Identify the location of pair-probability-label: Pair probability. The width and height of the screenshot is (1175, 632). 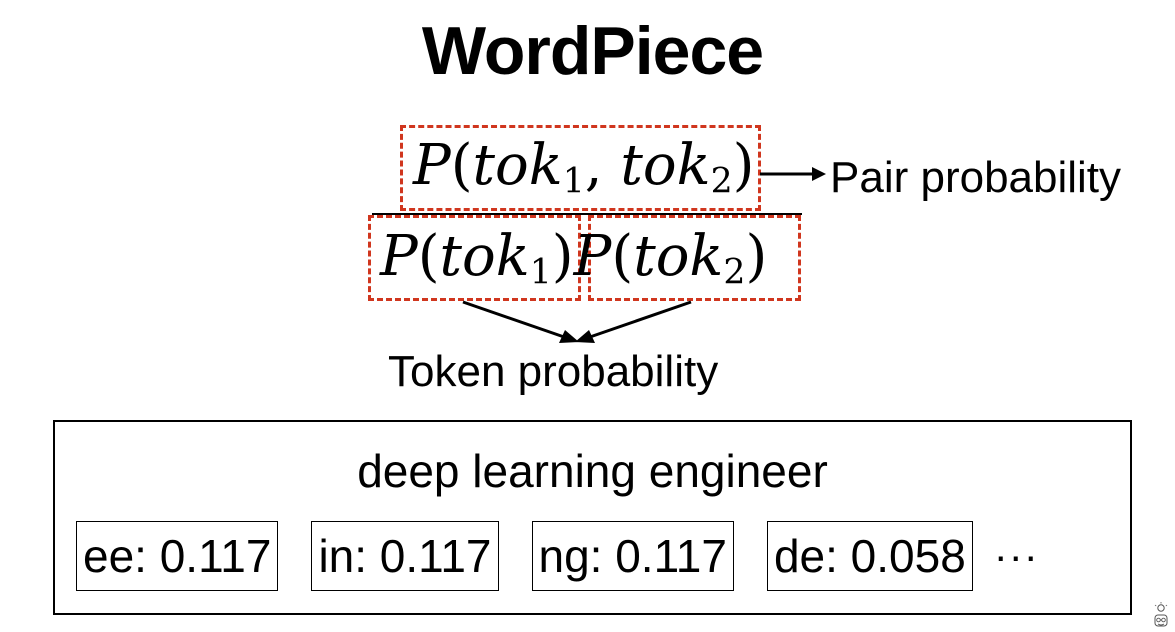
(976, 177).